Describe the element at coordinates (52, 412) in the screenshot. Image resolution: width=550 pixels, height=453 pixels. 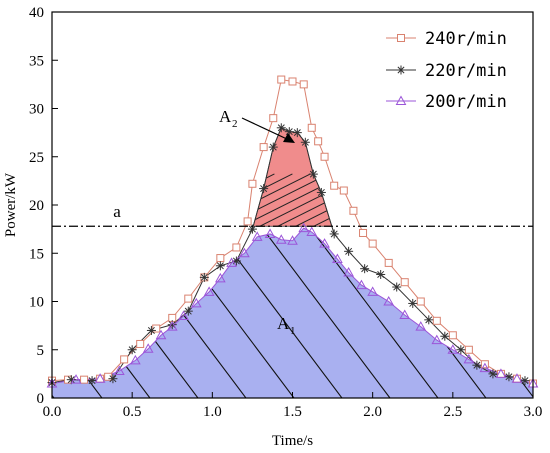
I see `x-tick-label: 0.0` at that location.